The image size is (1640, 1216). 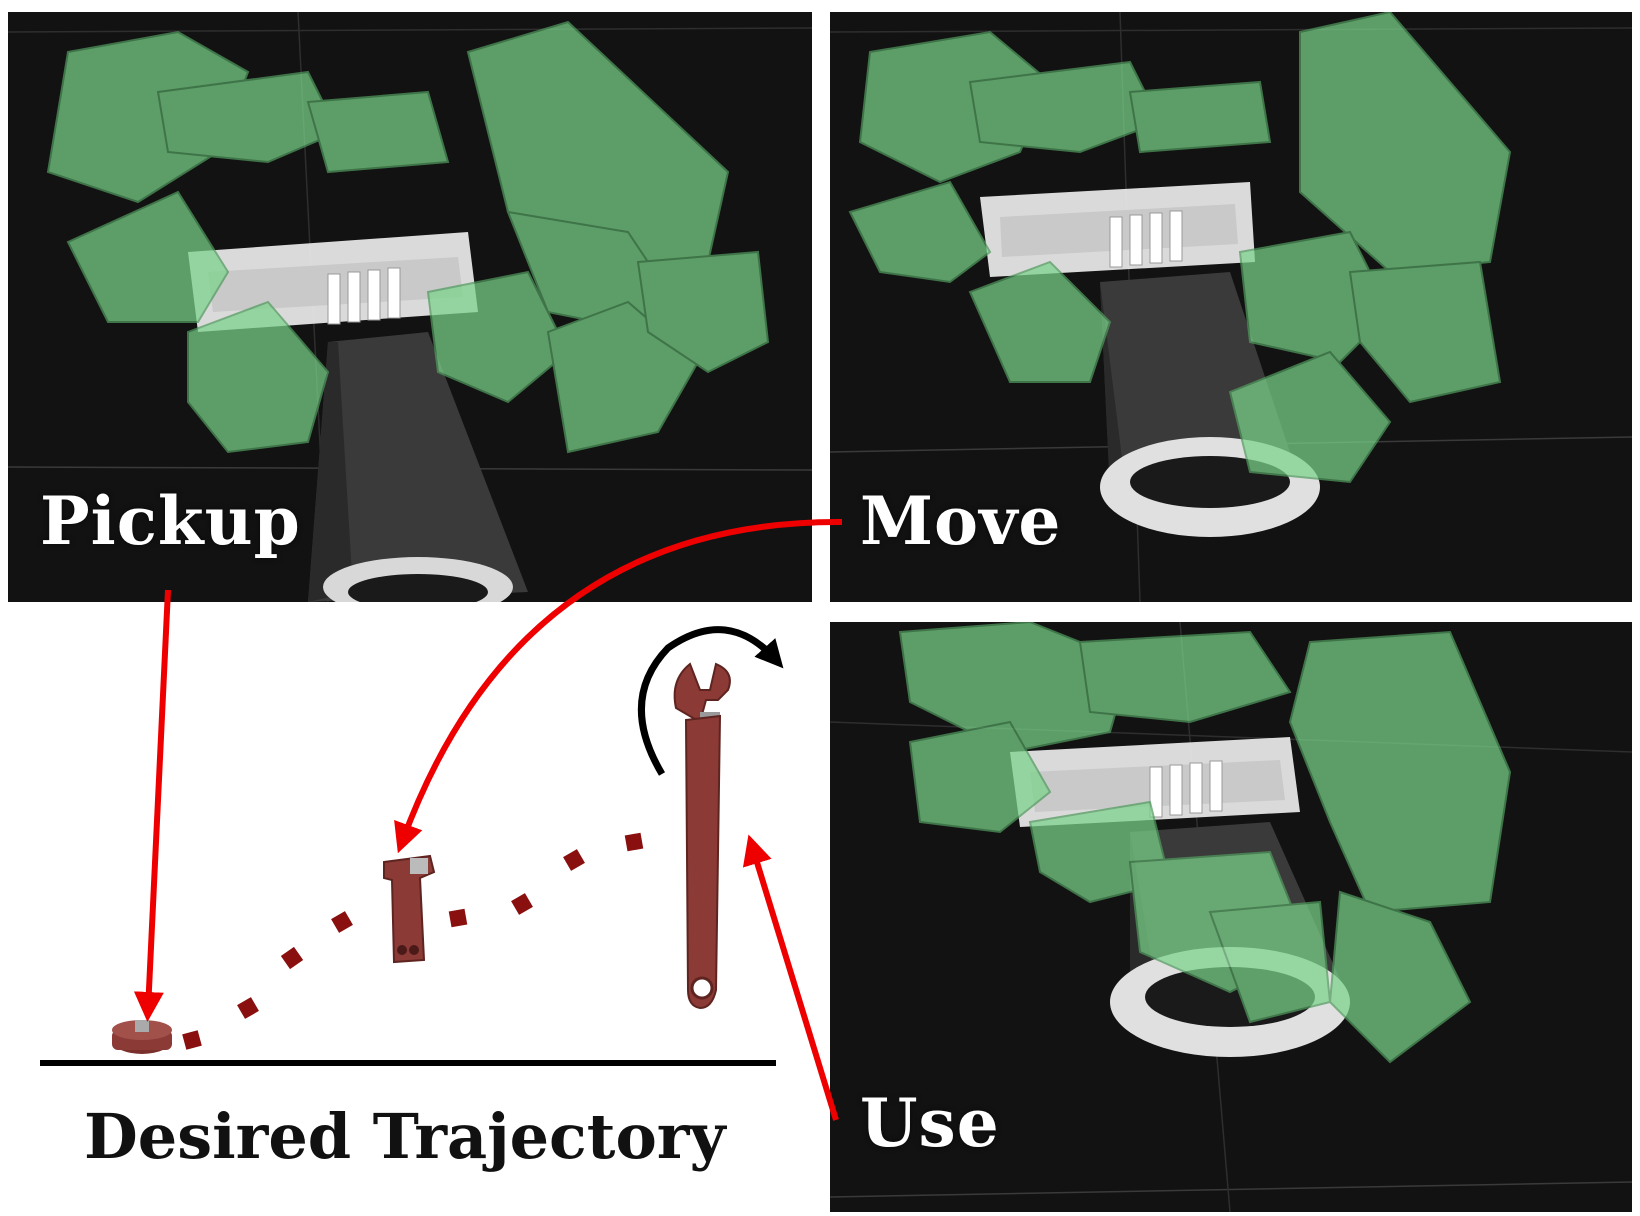 What do you see at coordinates (618, 686) in the screenshot?
I see `move-arrow` at bounding box center [618, 686].